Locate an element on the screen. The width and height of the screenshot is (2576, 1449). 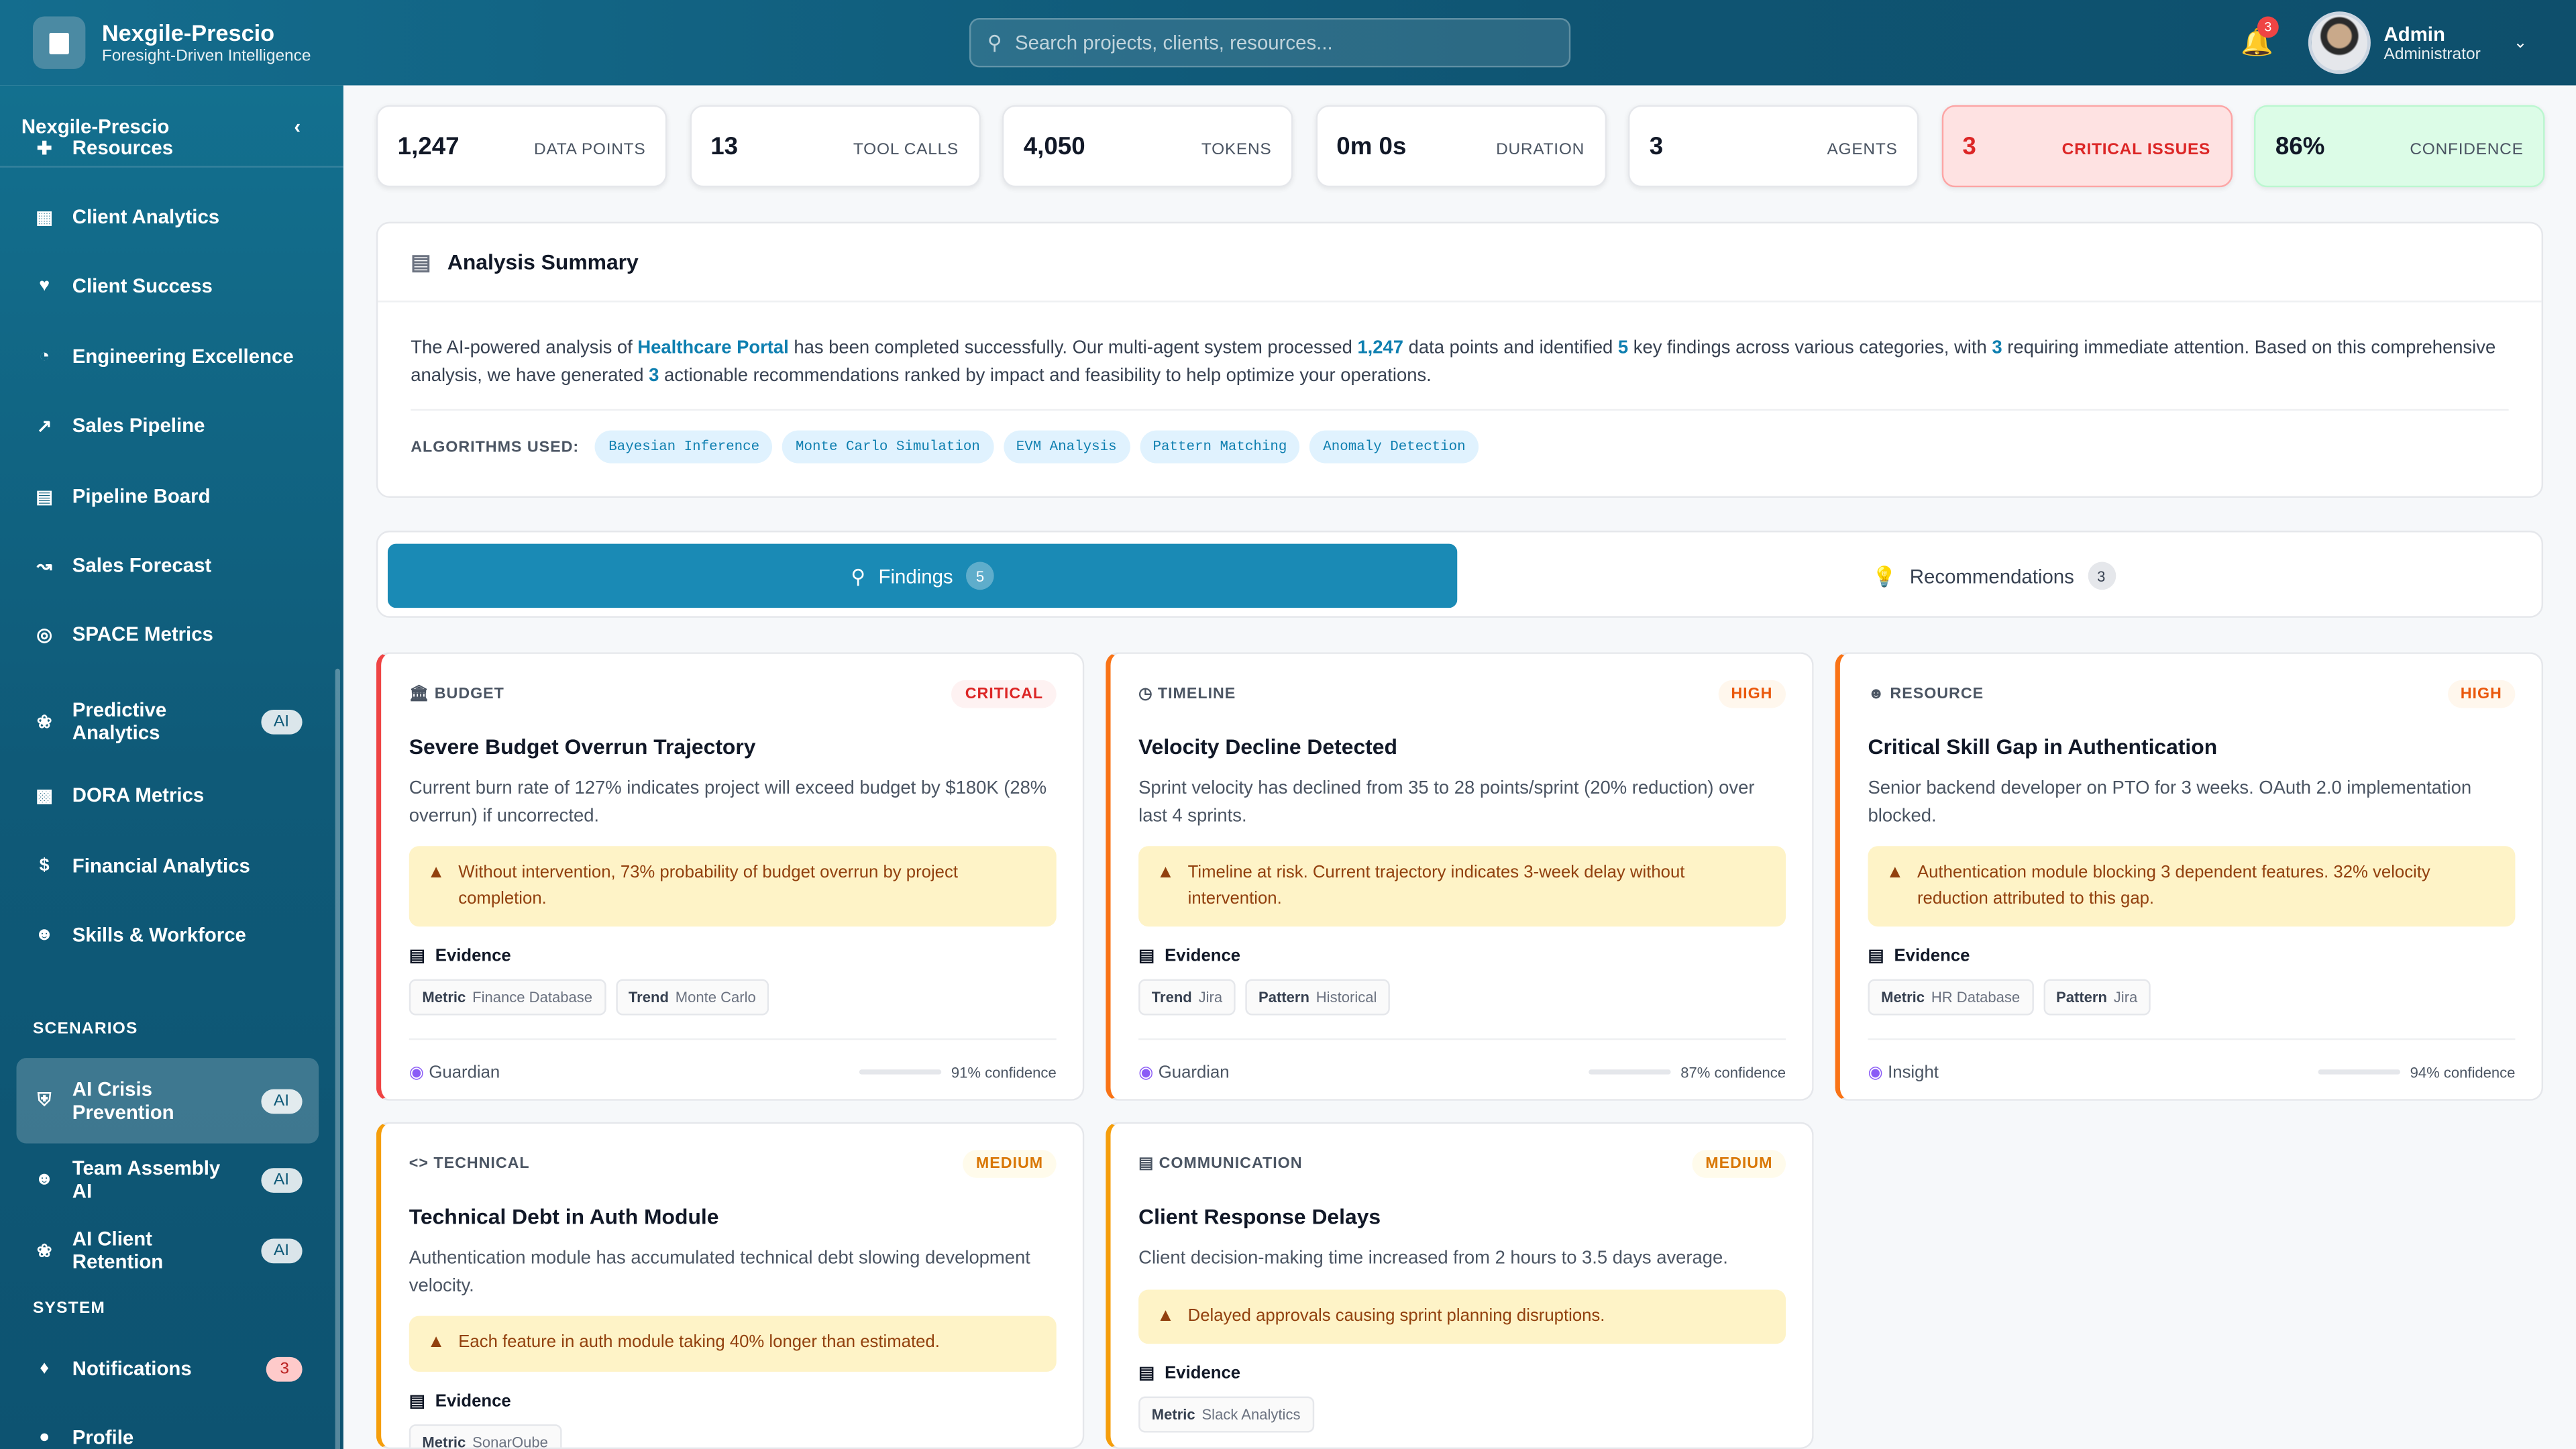
sidebar-item-ai-client-retention: ❀ AI Client Retention AI is located at coordinates (167, 1250).